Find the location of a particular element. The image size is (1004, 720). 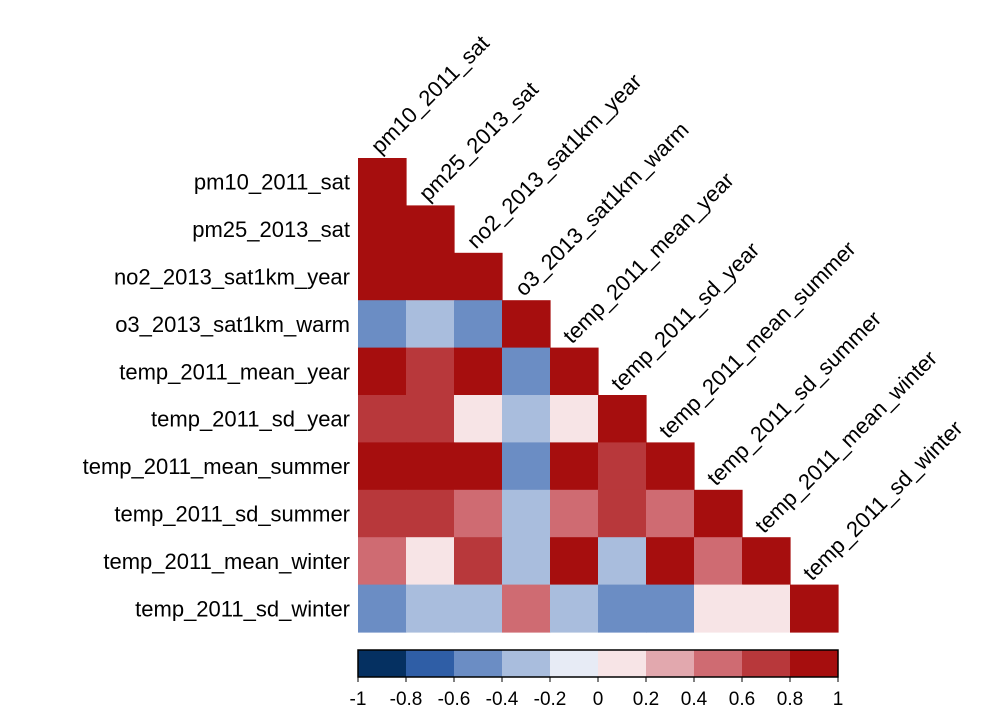

column-label: temp_2011_mean_summer is located at coordinates (757, 339).